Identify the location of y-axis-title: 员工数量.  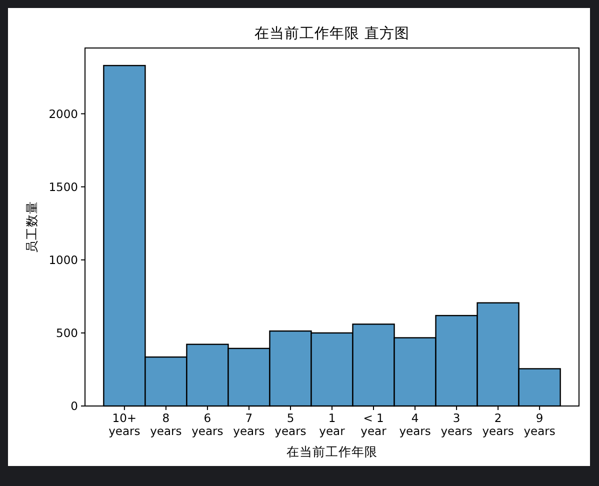
(31, 227).